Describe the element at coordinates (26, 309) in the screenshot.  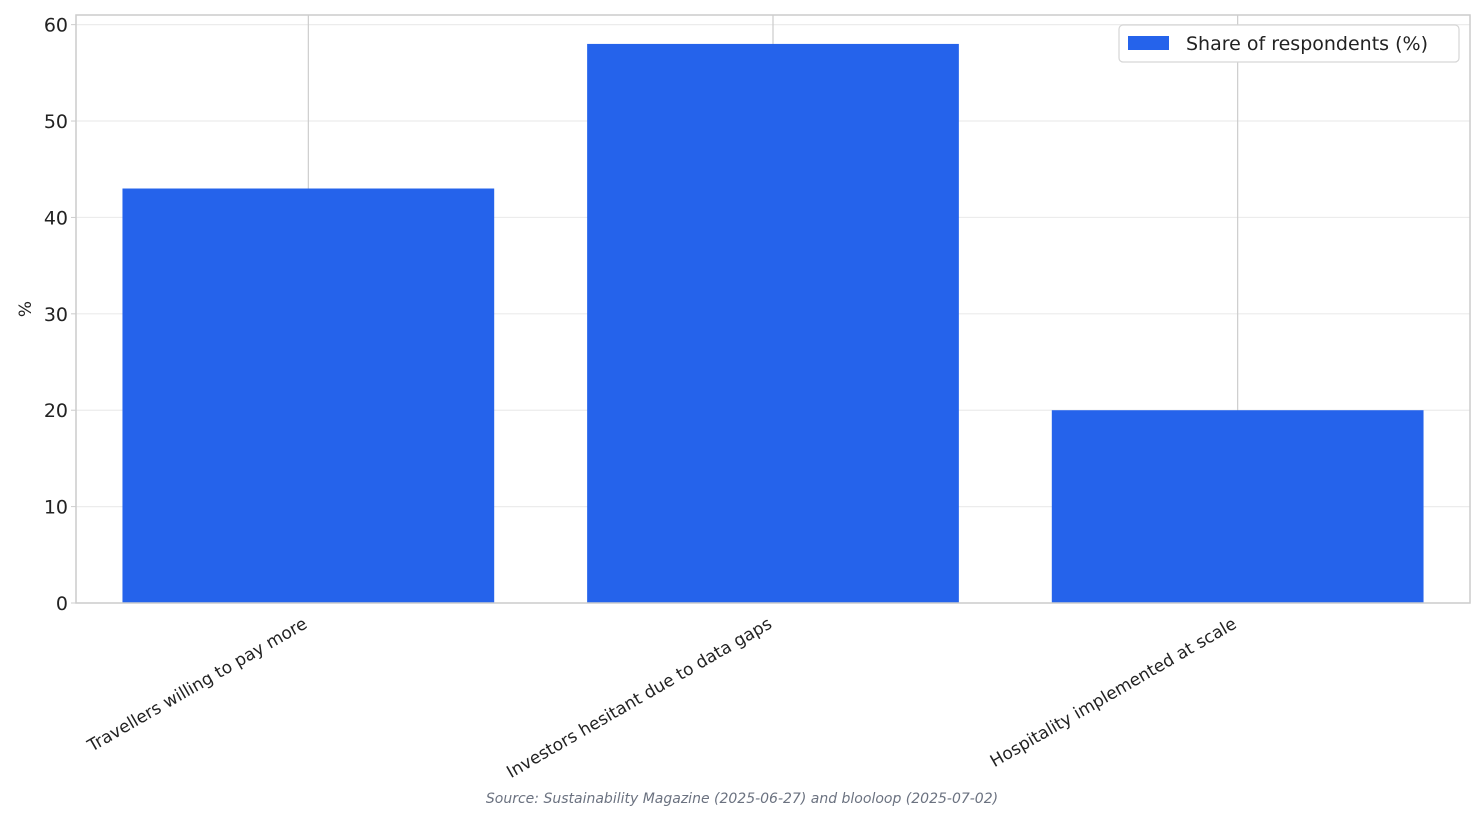
I see `y-axis-label: %` at that location.